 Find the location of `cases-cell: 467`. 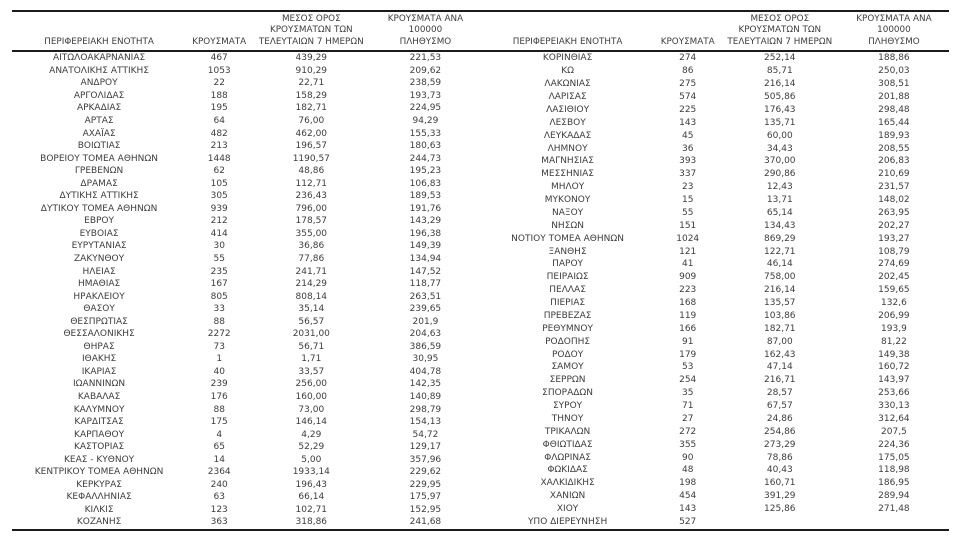

cases-cell: 467 is located at coordinates (219, 58).